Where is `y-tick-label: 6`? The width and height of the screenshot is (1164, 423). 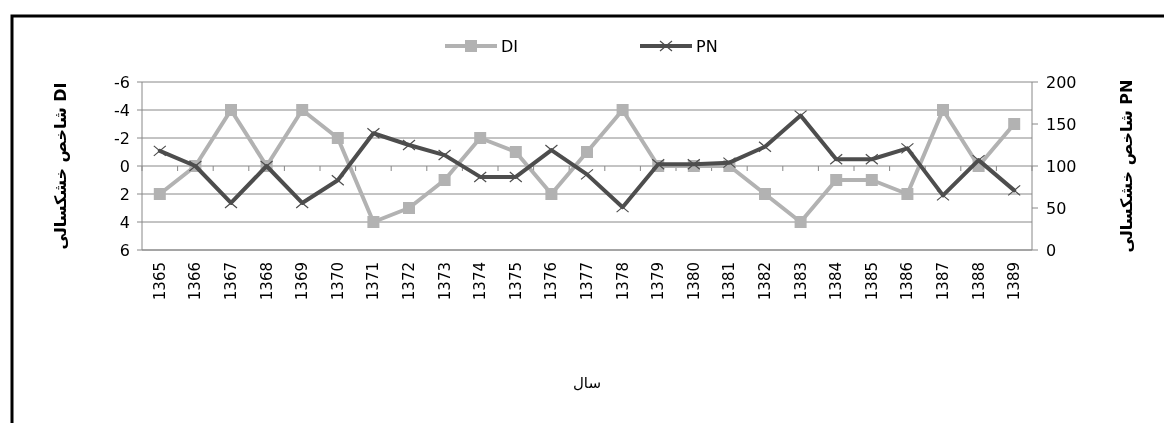
y-tick-label: 6 is located at coordinates (124, 250).